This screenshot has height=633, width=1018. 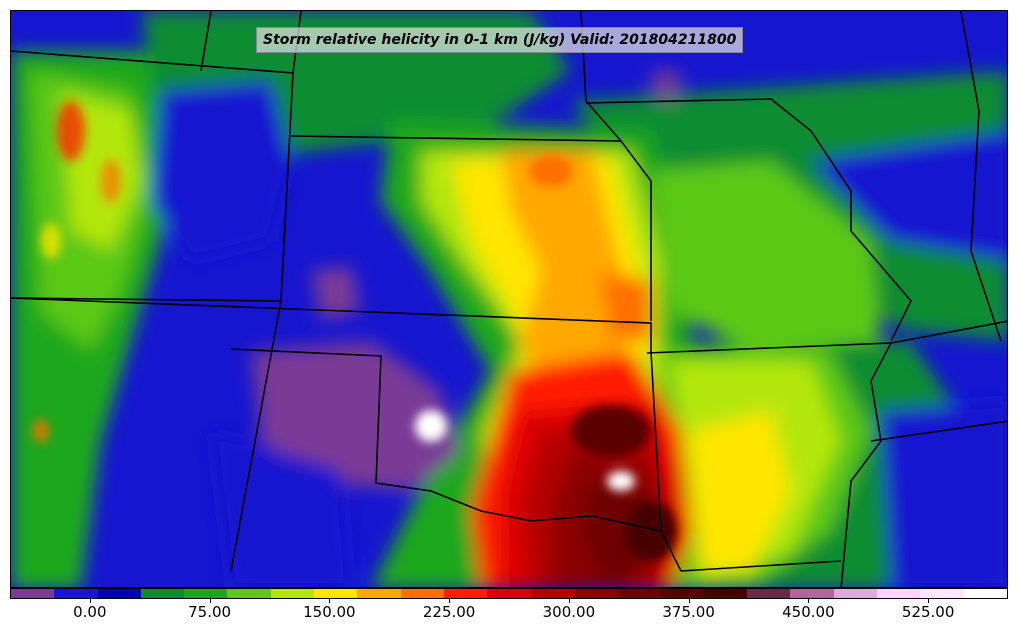 I want to click on colorbar-tick-label: 300.00, so click(x=569, y=612).